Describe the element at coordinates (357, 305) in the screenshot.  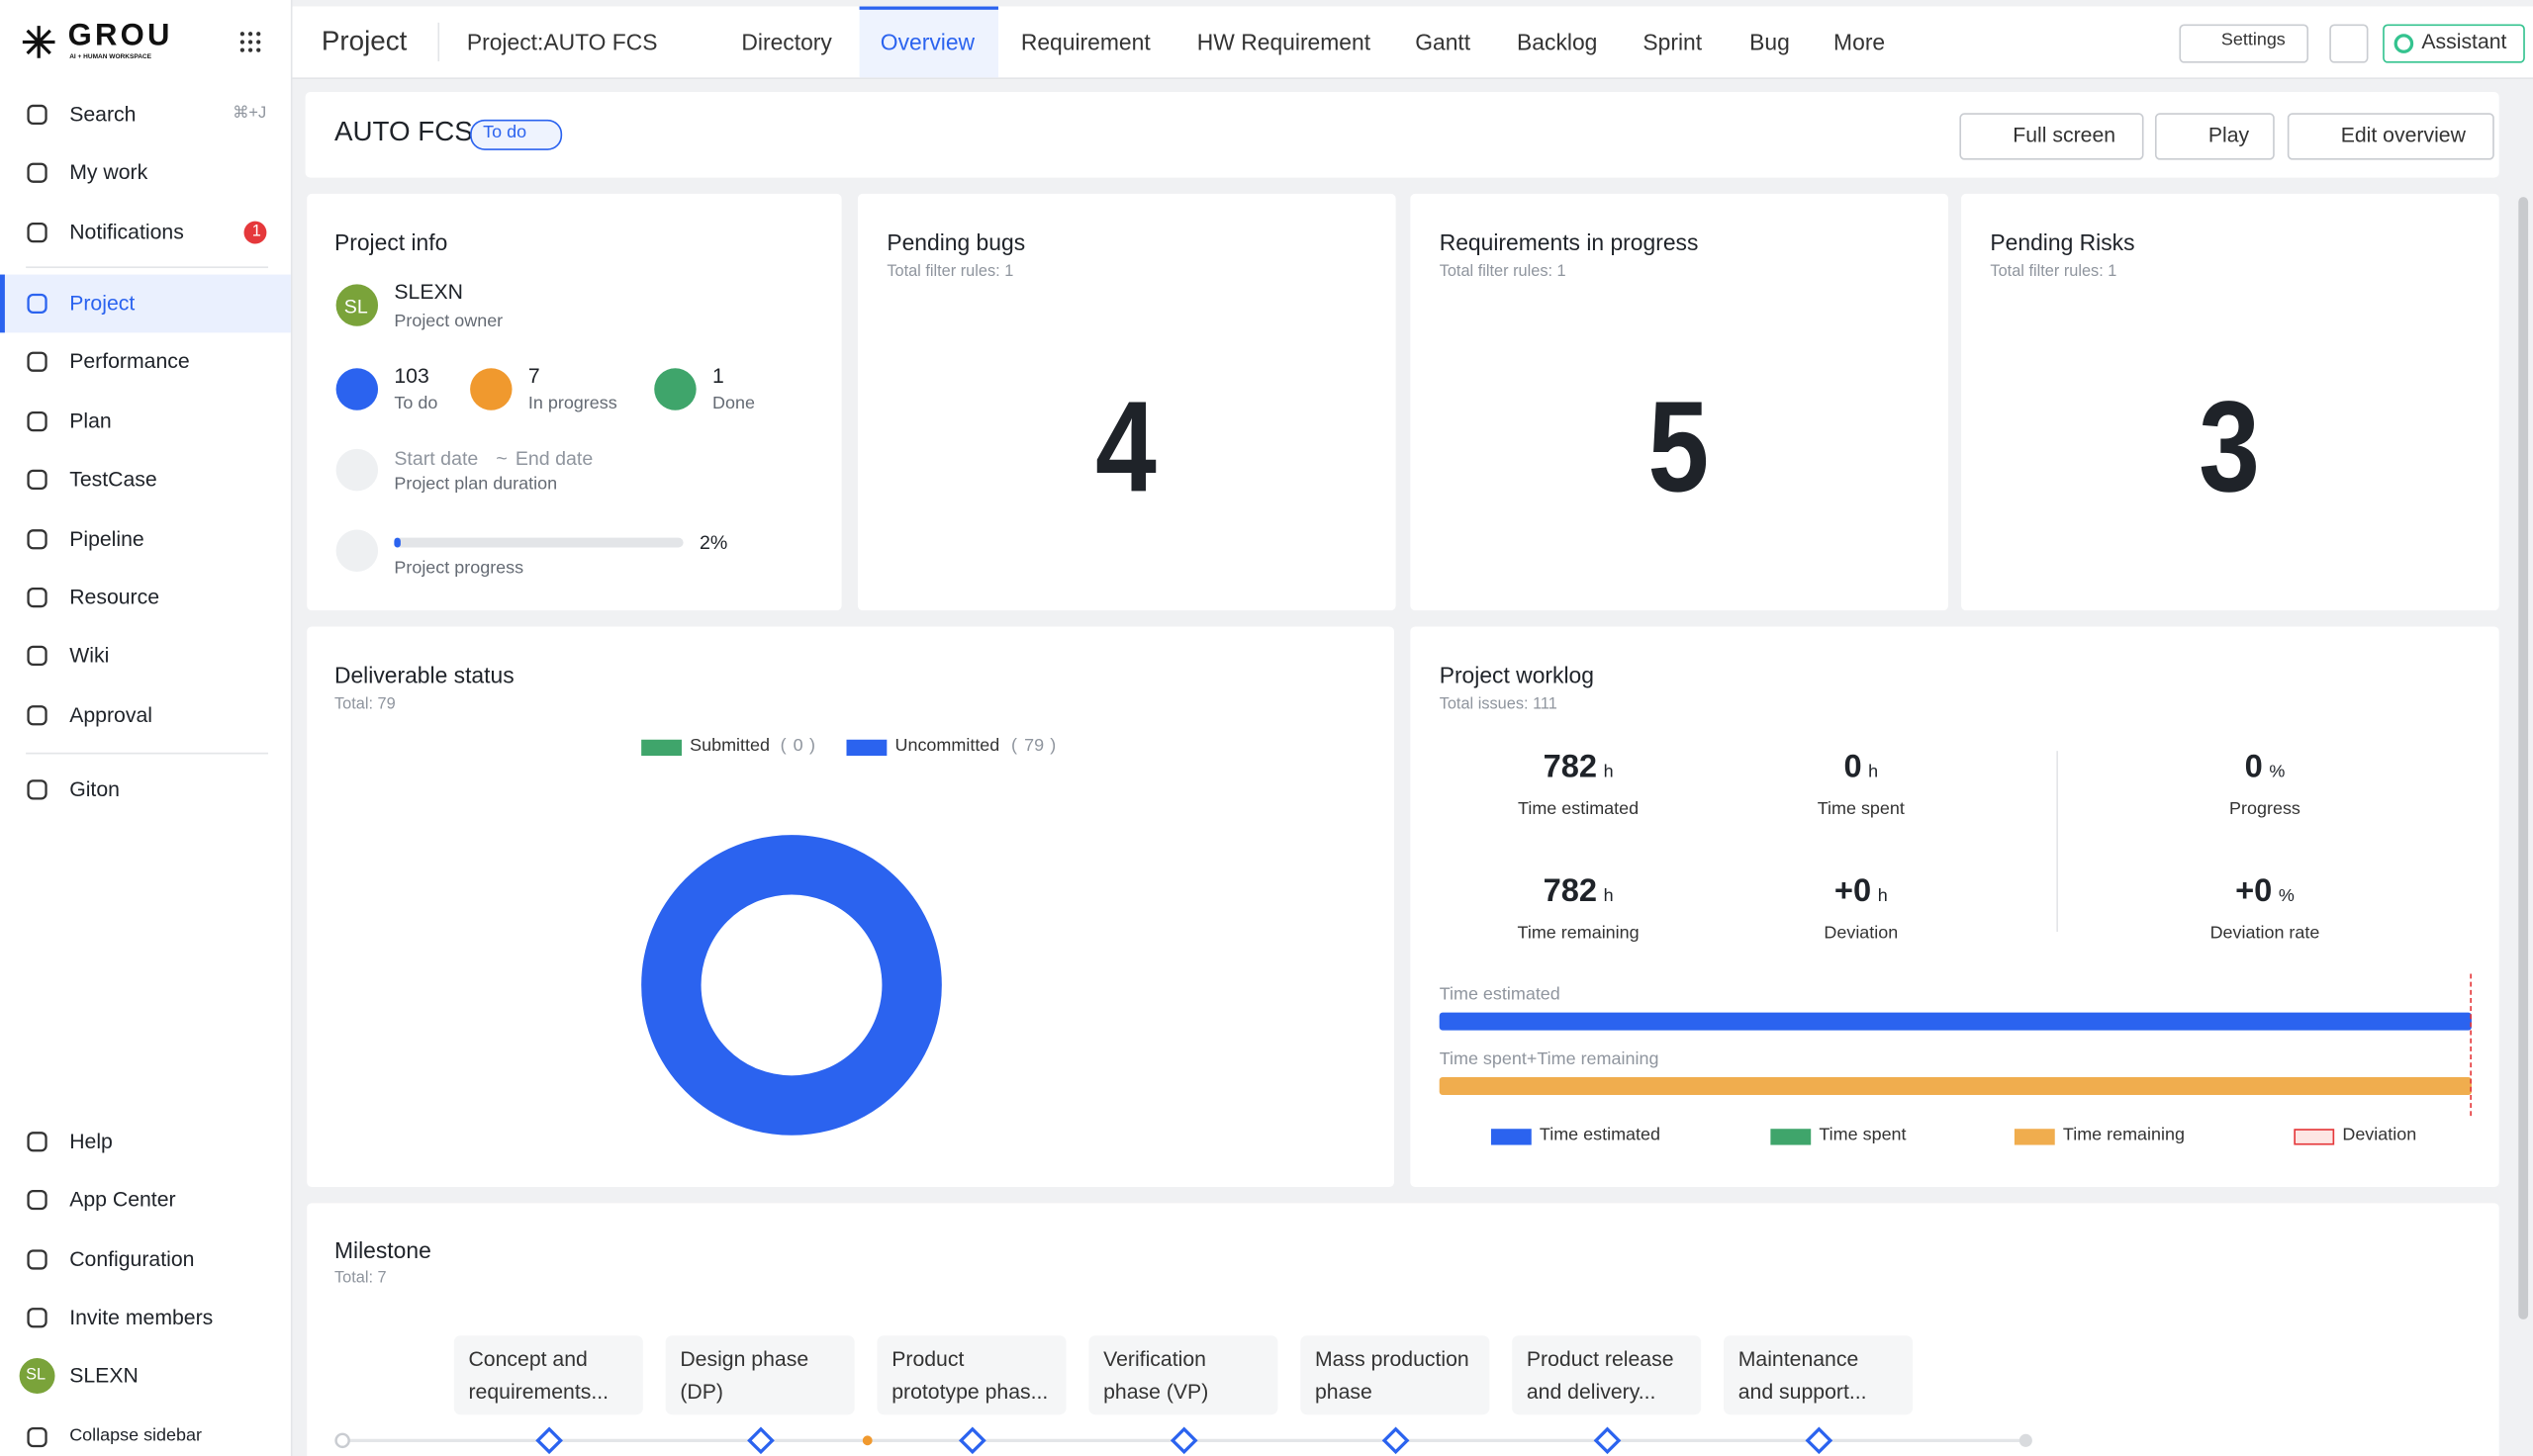
I see `owner-avatar` at that location.